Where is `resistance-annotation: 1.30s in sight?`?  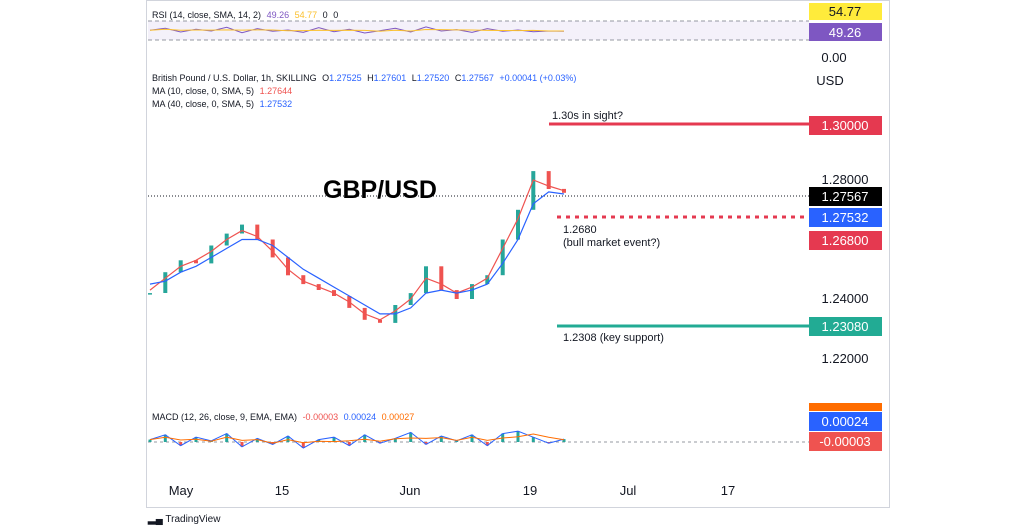 resistance-annotation: 1.30s in sight? is located at coordinates (587, 116).